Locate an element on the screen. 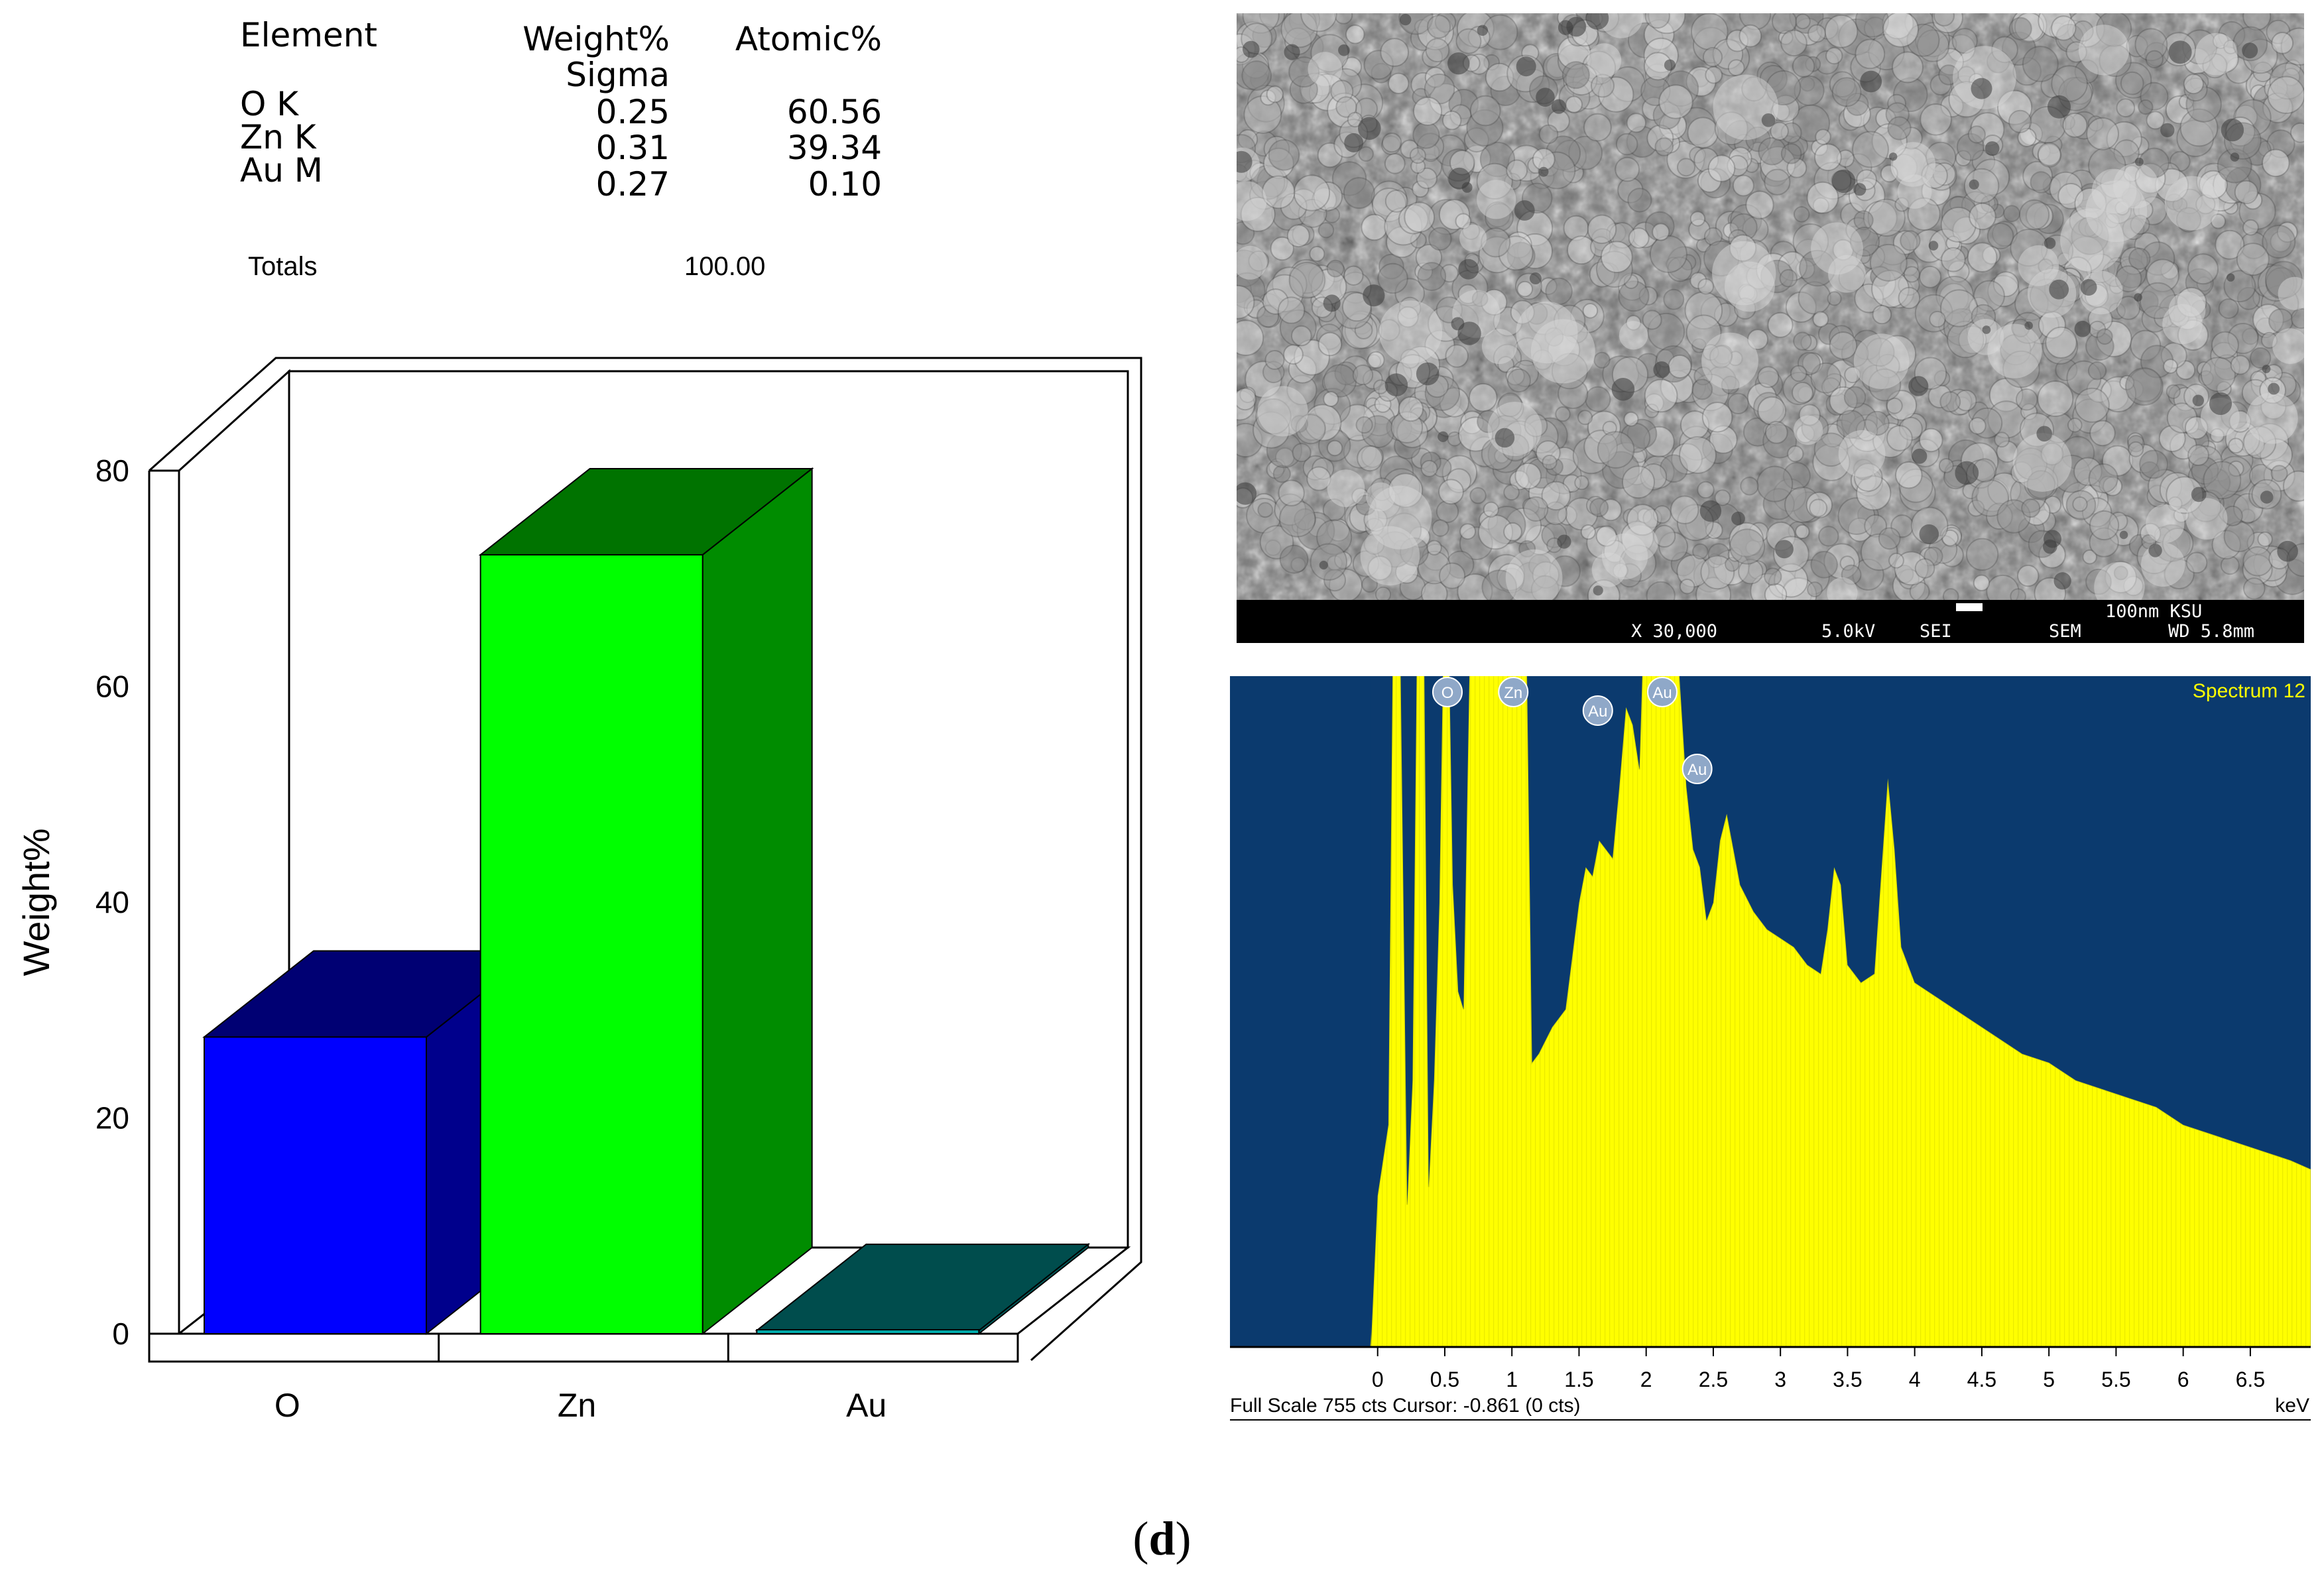  spectrum-title: Spectrum 12 is located at coordinates (2249, 691).